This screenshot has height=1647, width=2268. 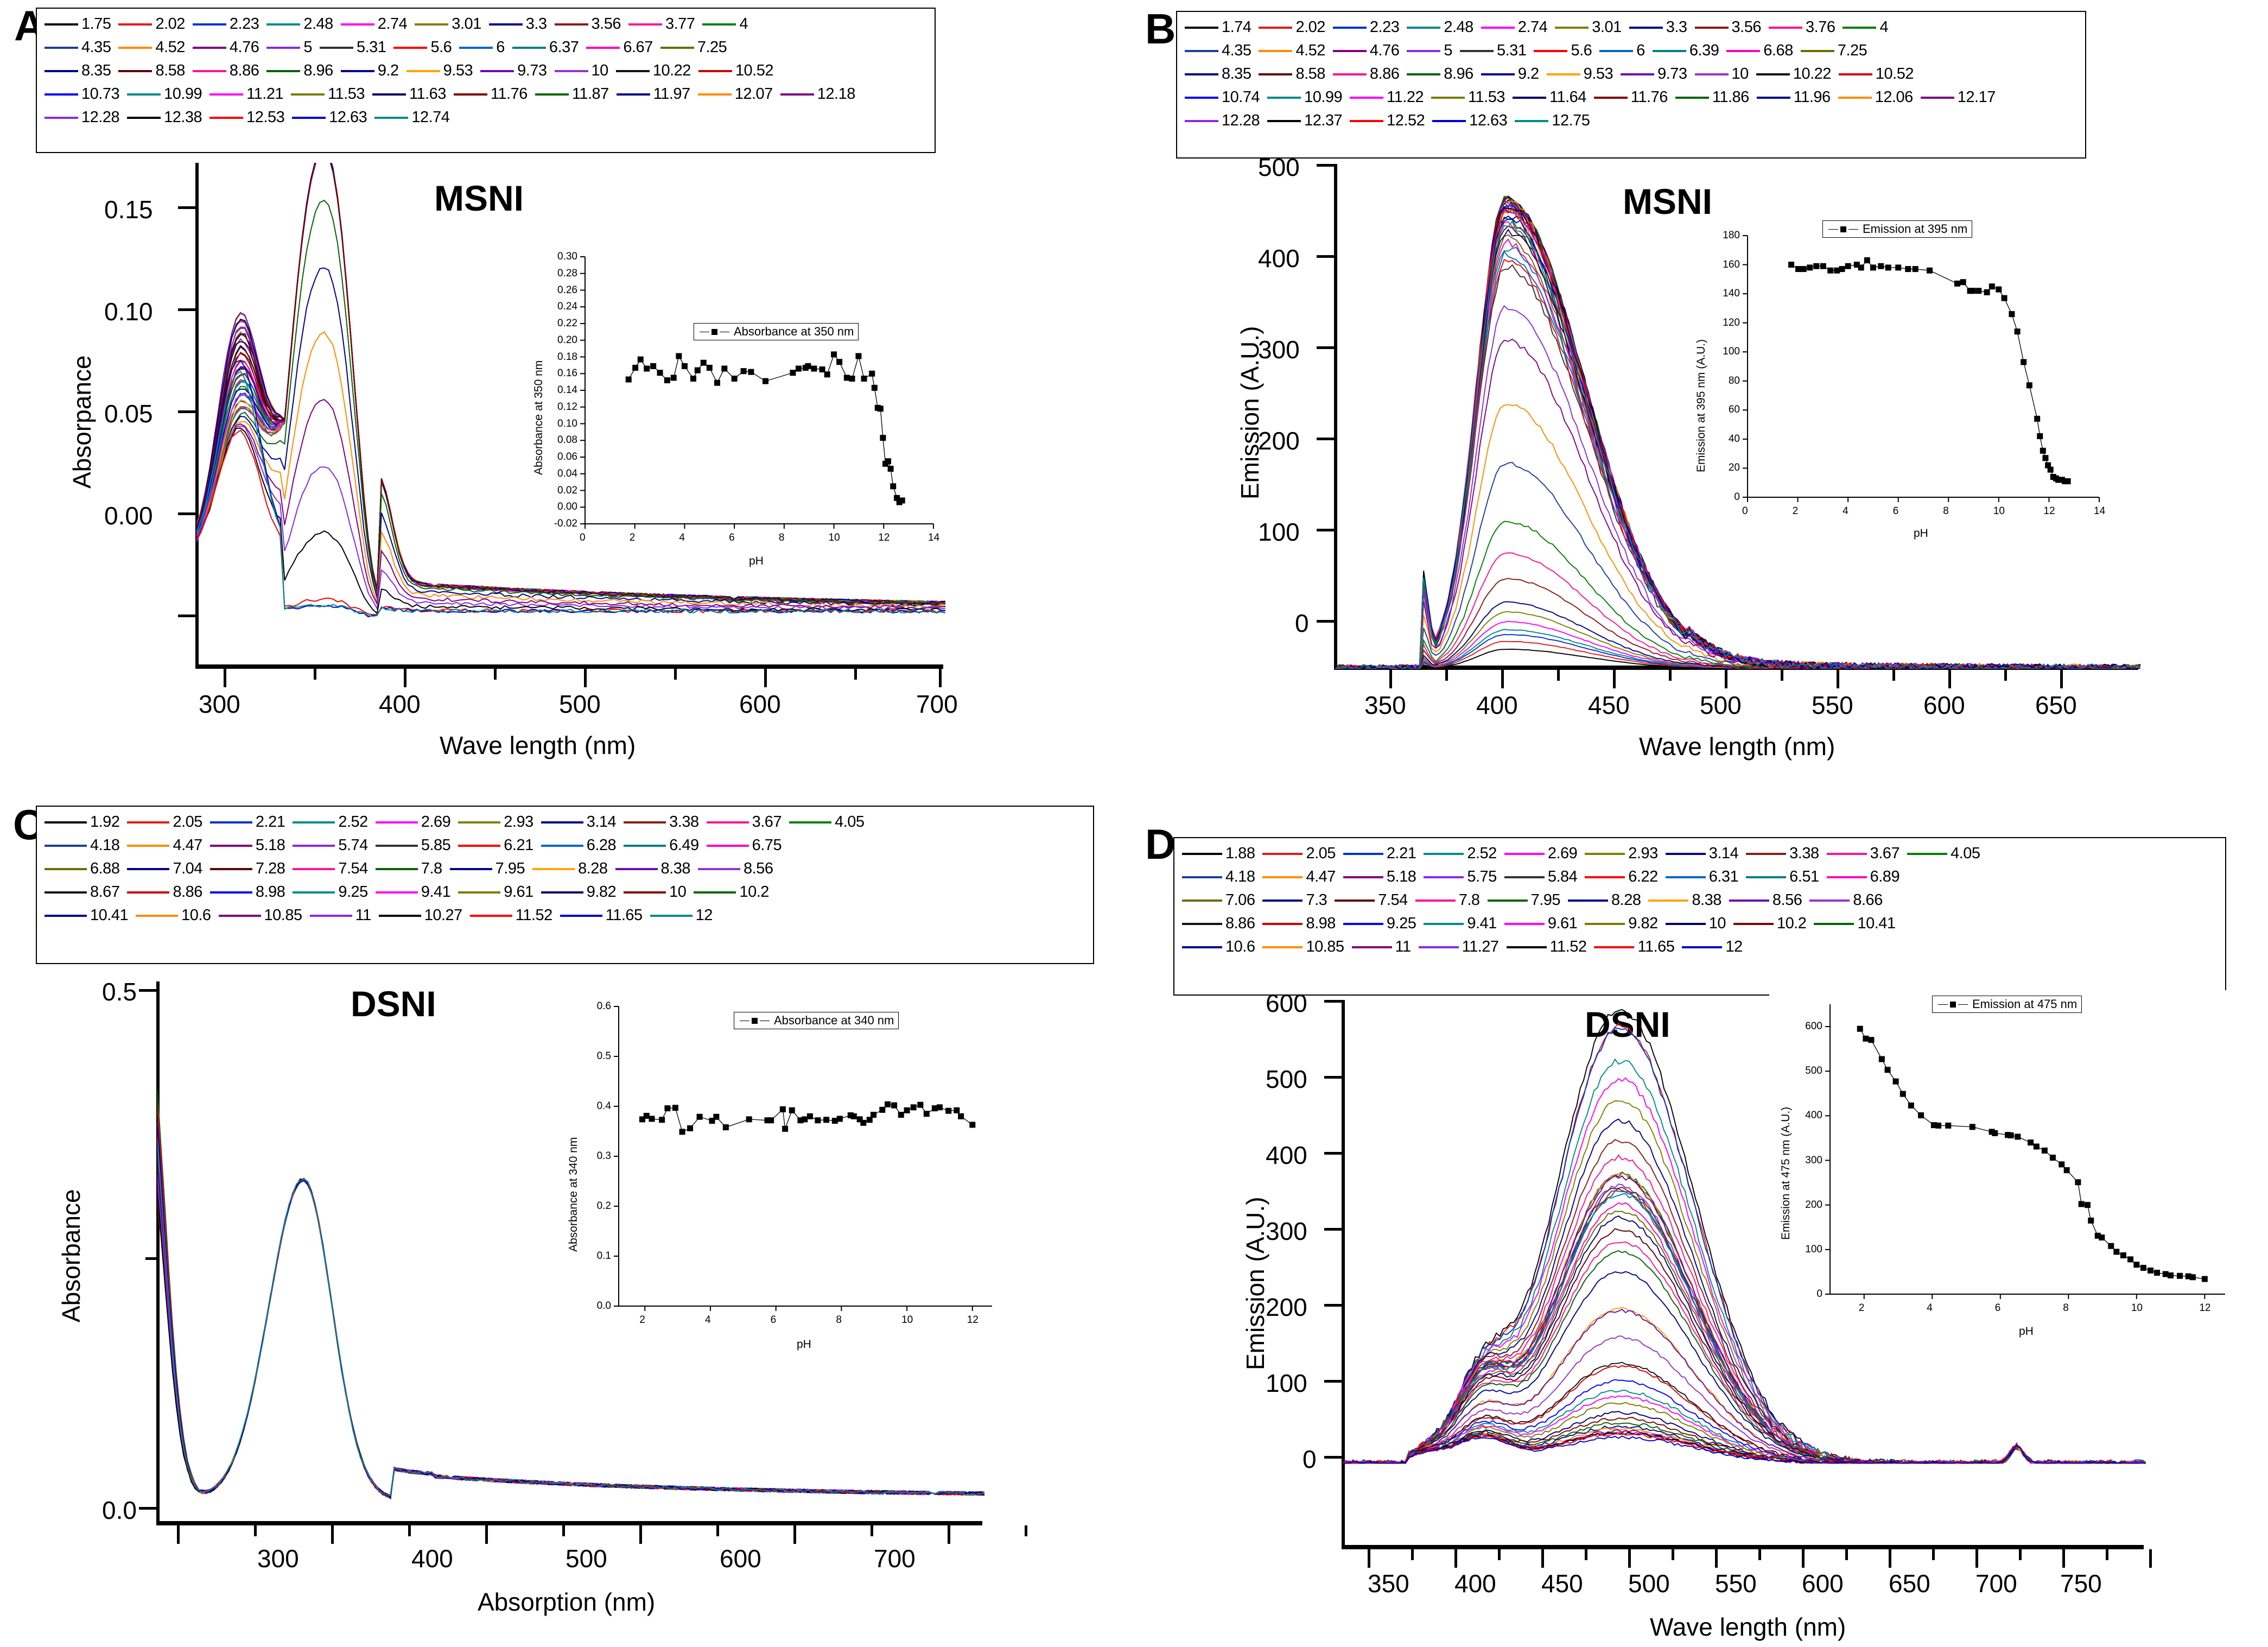 What do you see at coordinates (1879, 74) in the screenshot?
I see `legend-item: 10.52` at bounding box center [1879, 74].